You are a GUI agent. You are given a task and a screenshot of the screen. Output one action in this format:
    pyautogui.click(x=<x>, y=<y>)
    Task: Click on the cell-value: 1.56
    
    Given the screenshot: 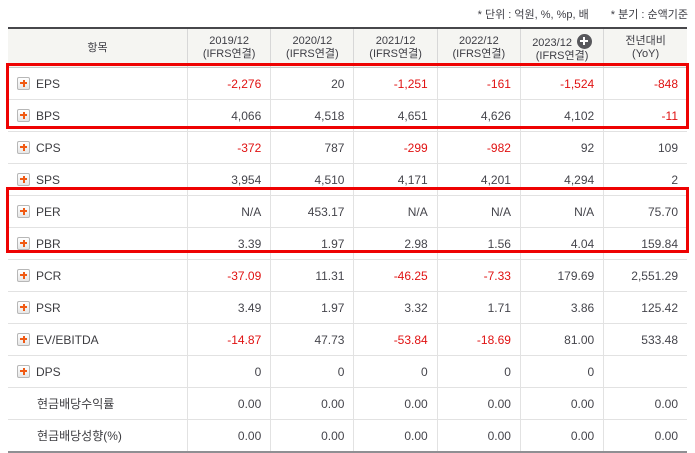 What is the action you would take?
    pyautogui.click(x=478, y=243)
    